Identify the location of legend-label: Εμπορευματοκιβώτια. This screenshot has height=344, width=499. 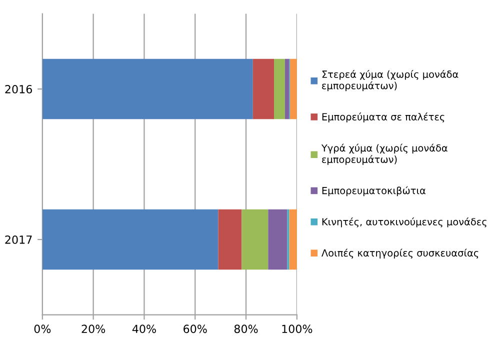
(374, 191).